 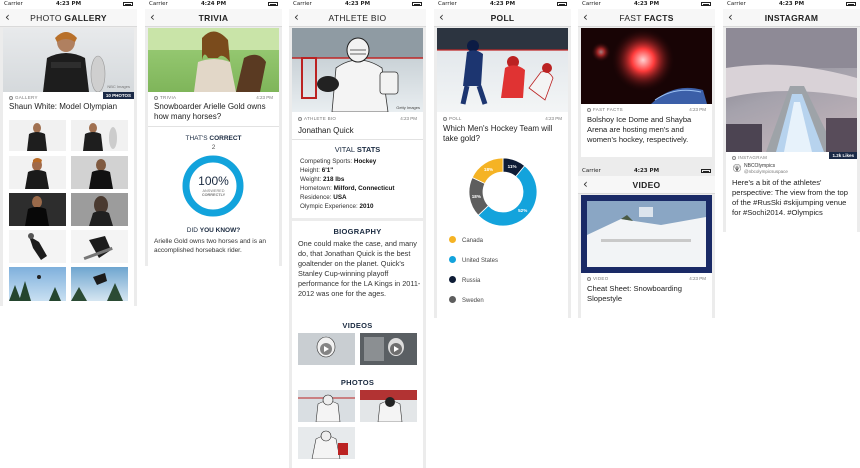 What do you see at coordinates (646, 159) in the screenshot?
I see `screen-fast-facts: Carrier 4:23 PM ‹ FAST FACTS` at bounding box center [646, 159].